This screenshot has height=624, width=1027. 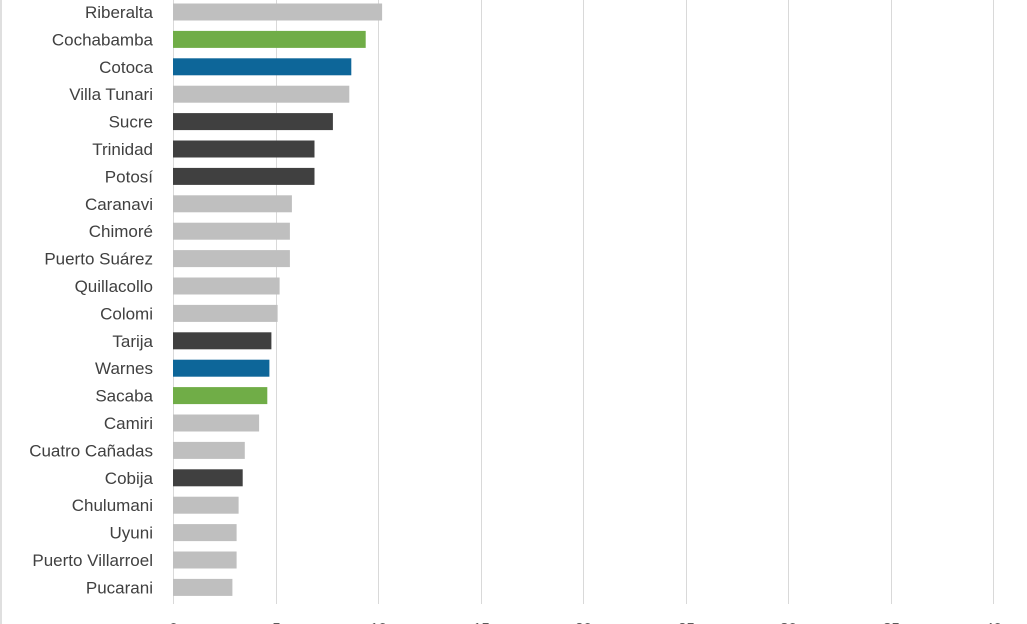 I want to click on category-label: Warnes, so click(x=124, y=368).